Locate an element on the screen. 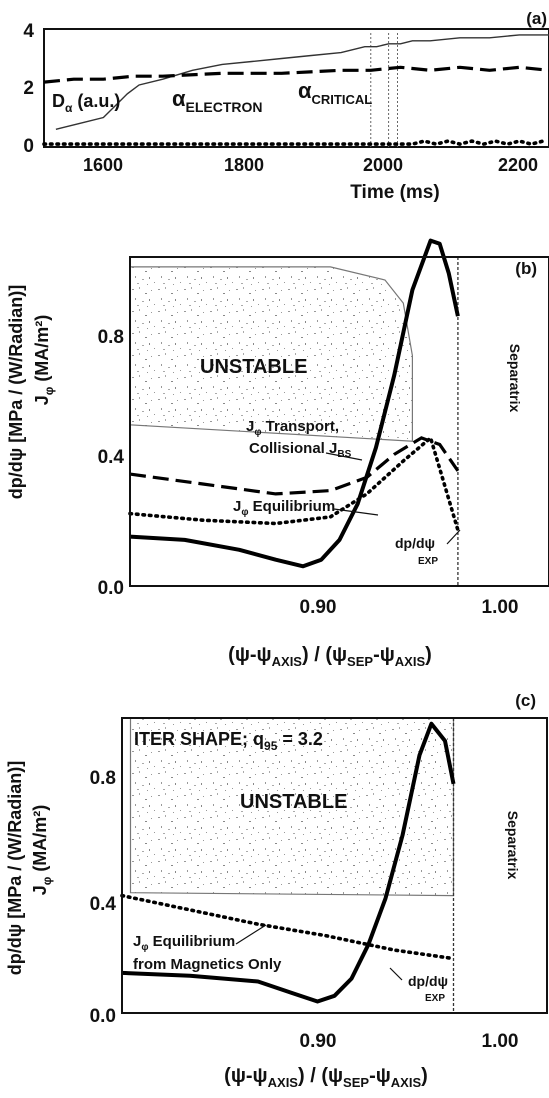 This screenshot has width=549, height=1098. series-a-electron is located at coordinates (302, 82).